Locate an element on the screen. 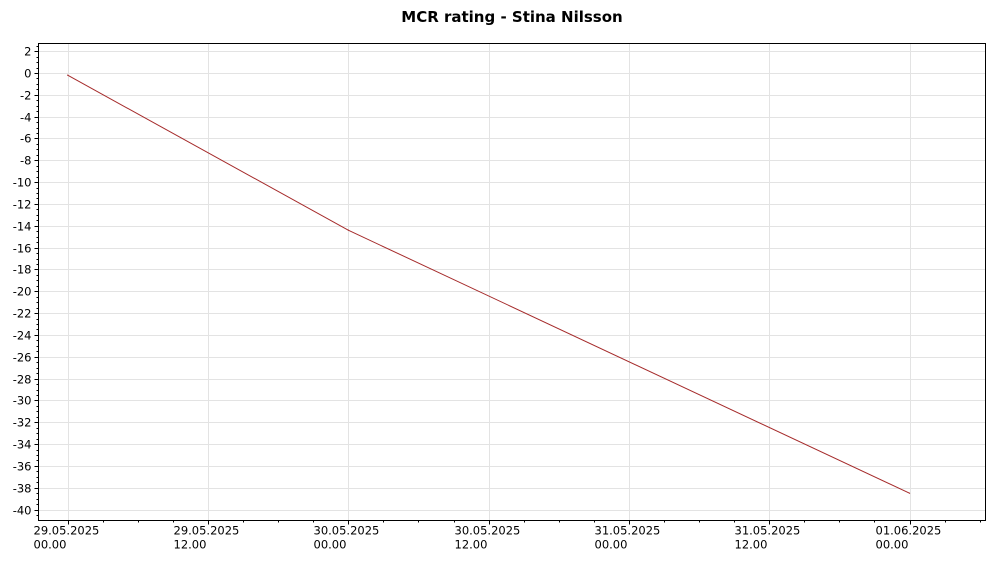 This screenshot has height=568, width=1000. y-tick-label: -38 is located at coordinates (22, 489).